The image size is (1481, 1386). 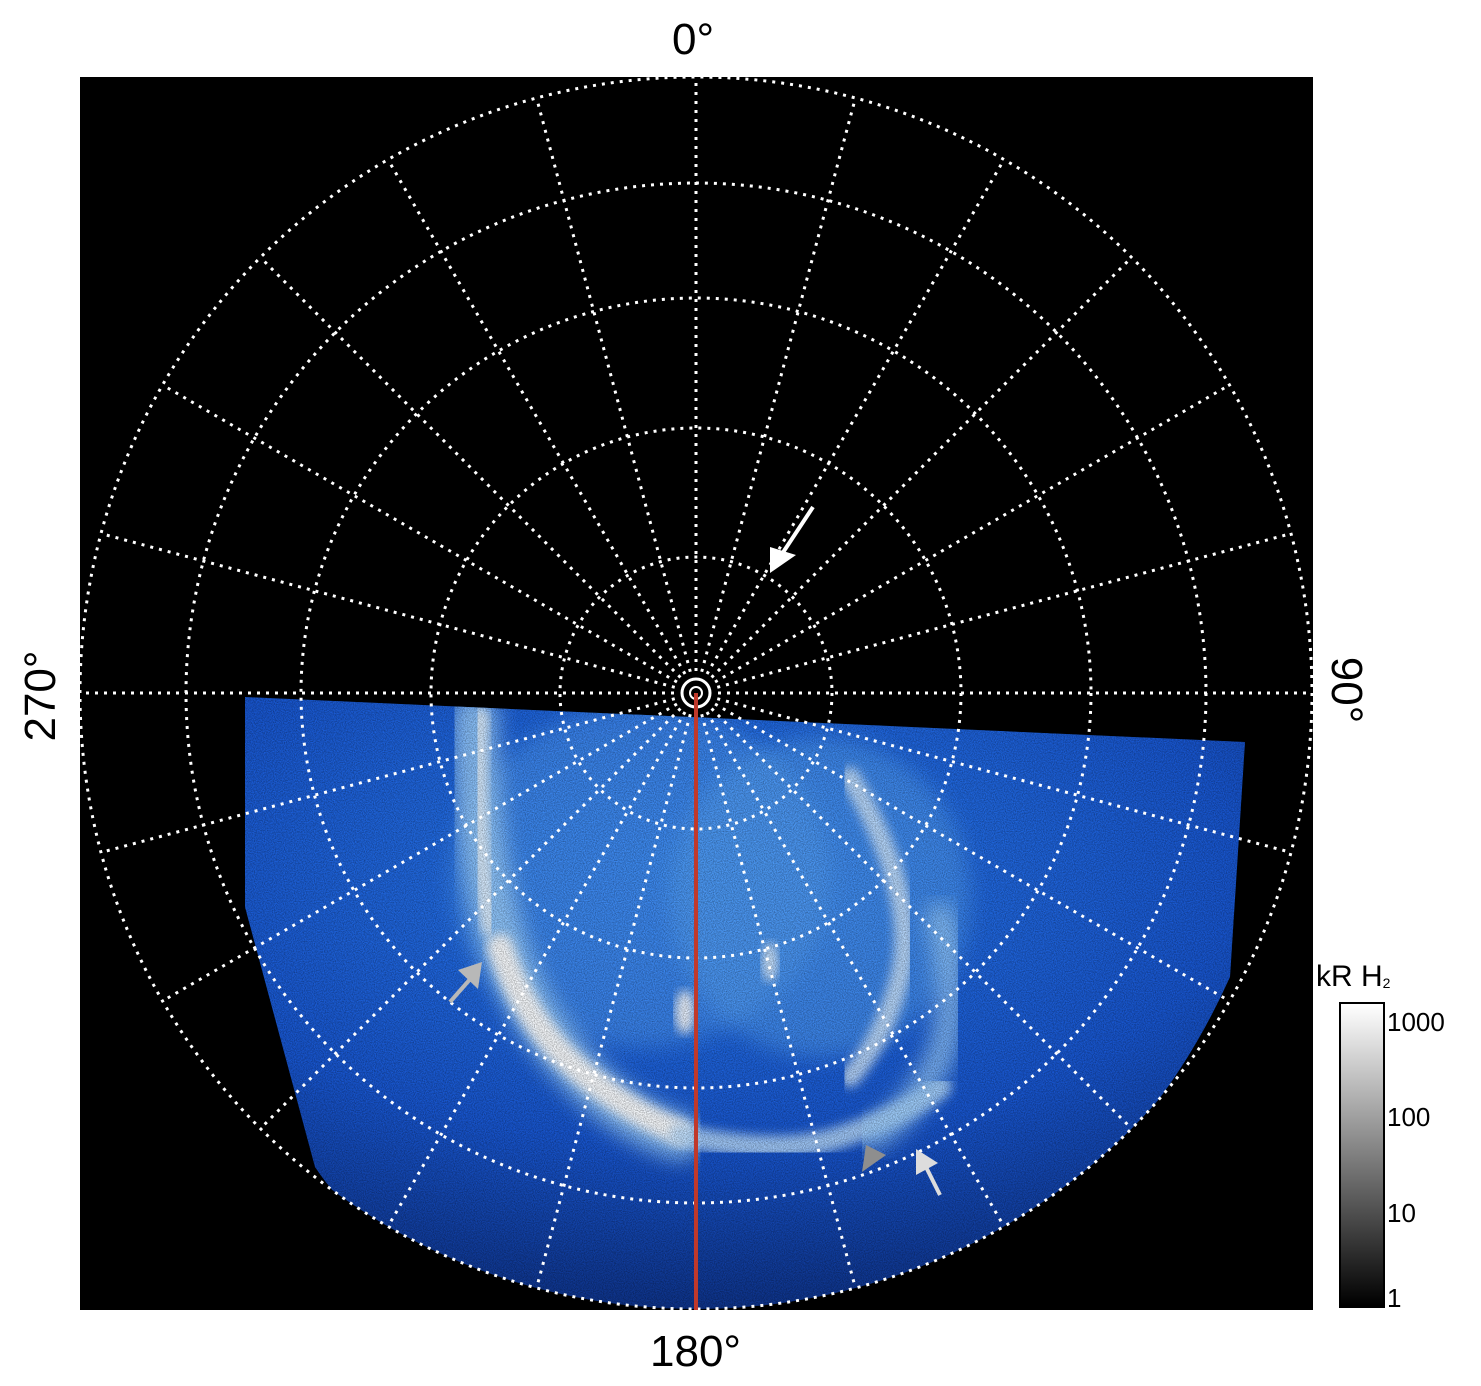 What do you see at coordinates (1409, 1117) in the screenshot?
I see `colorbar-tick: 100` at bounding box center [1409, 1117].